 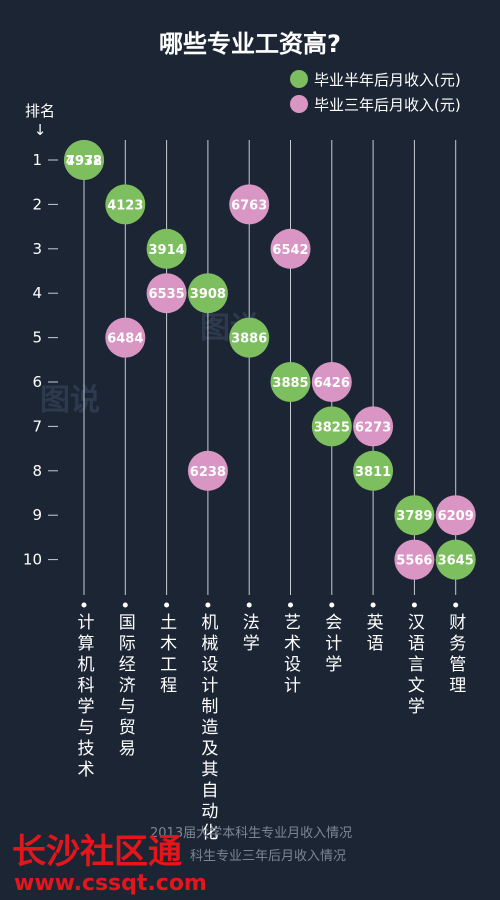 I want to click on bubble-value-label: 3908, so click(x=208, y=294).